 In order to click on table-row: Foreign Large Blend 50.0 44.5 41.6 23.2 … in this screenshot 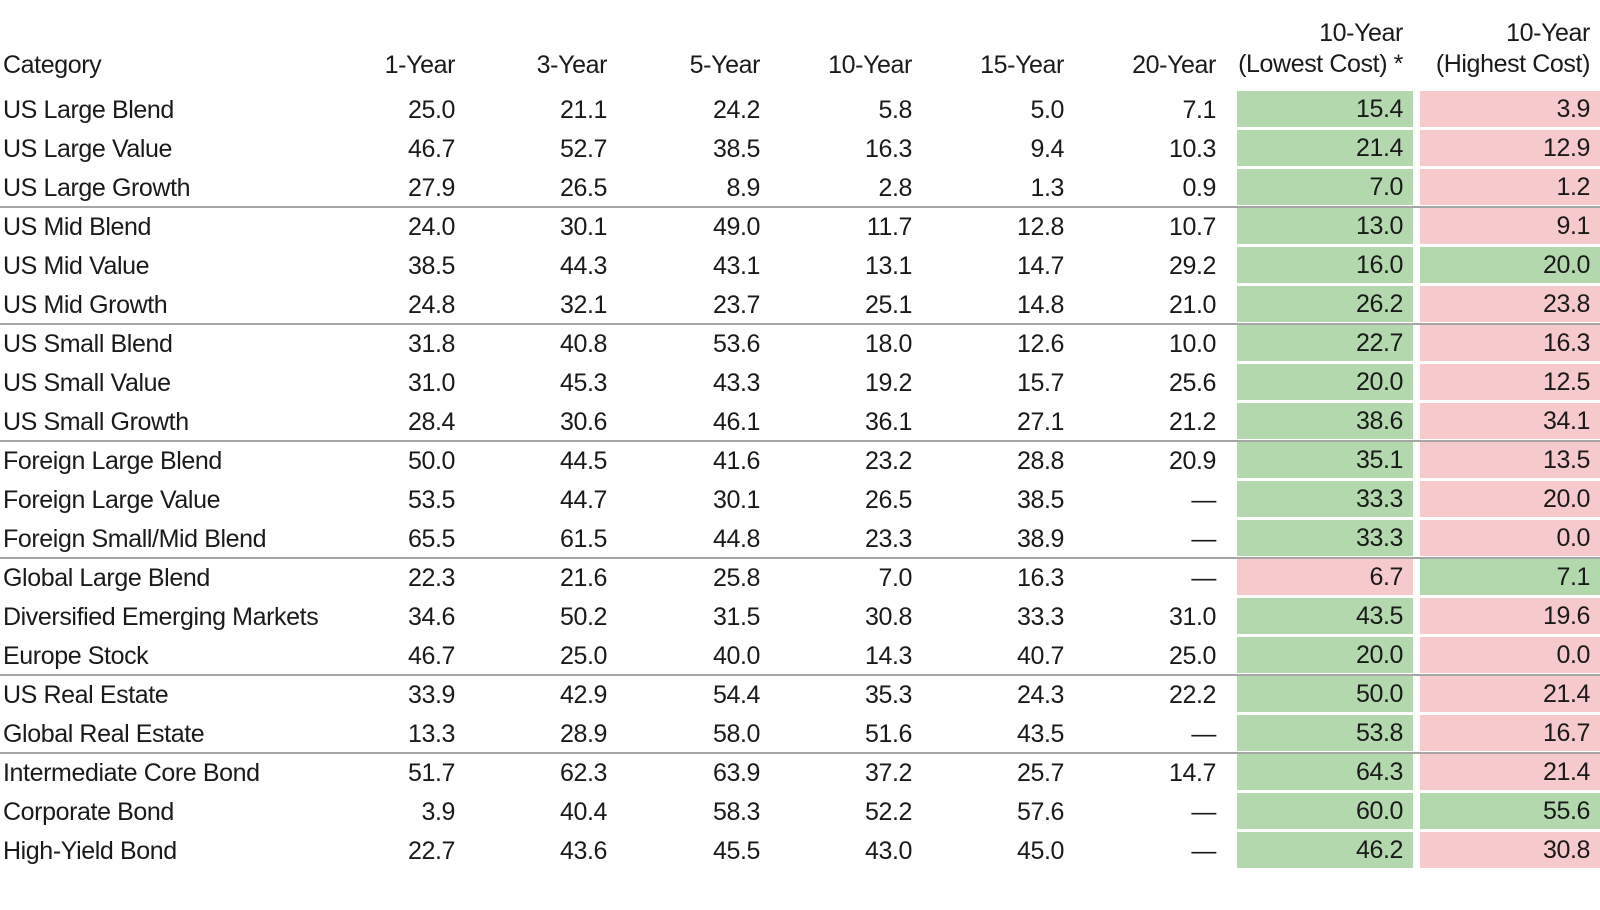, I will do `click(800, 461)`.